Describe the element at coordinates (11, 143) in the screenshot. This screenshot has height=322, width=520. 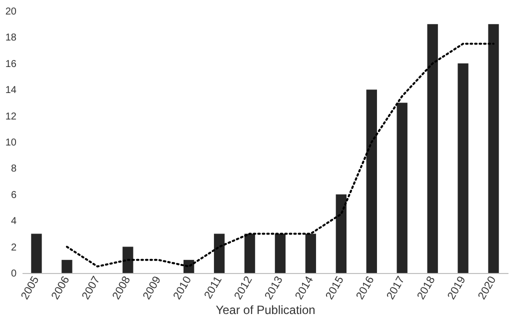
I see `y-tick-label: 10` at that location.